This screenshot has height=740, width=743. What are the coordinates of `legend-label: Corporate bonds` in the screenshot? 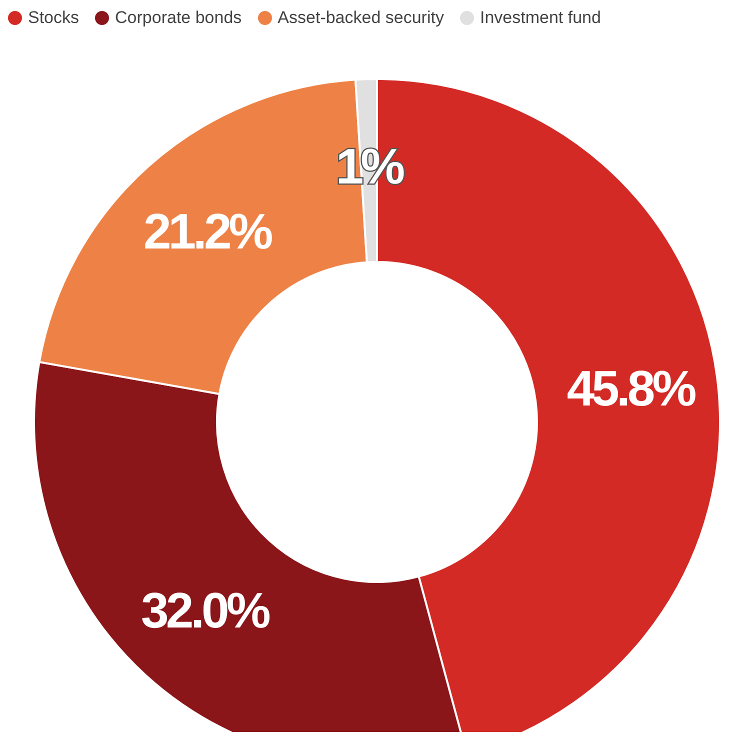 It's located at (178, 18).